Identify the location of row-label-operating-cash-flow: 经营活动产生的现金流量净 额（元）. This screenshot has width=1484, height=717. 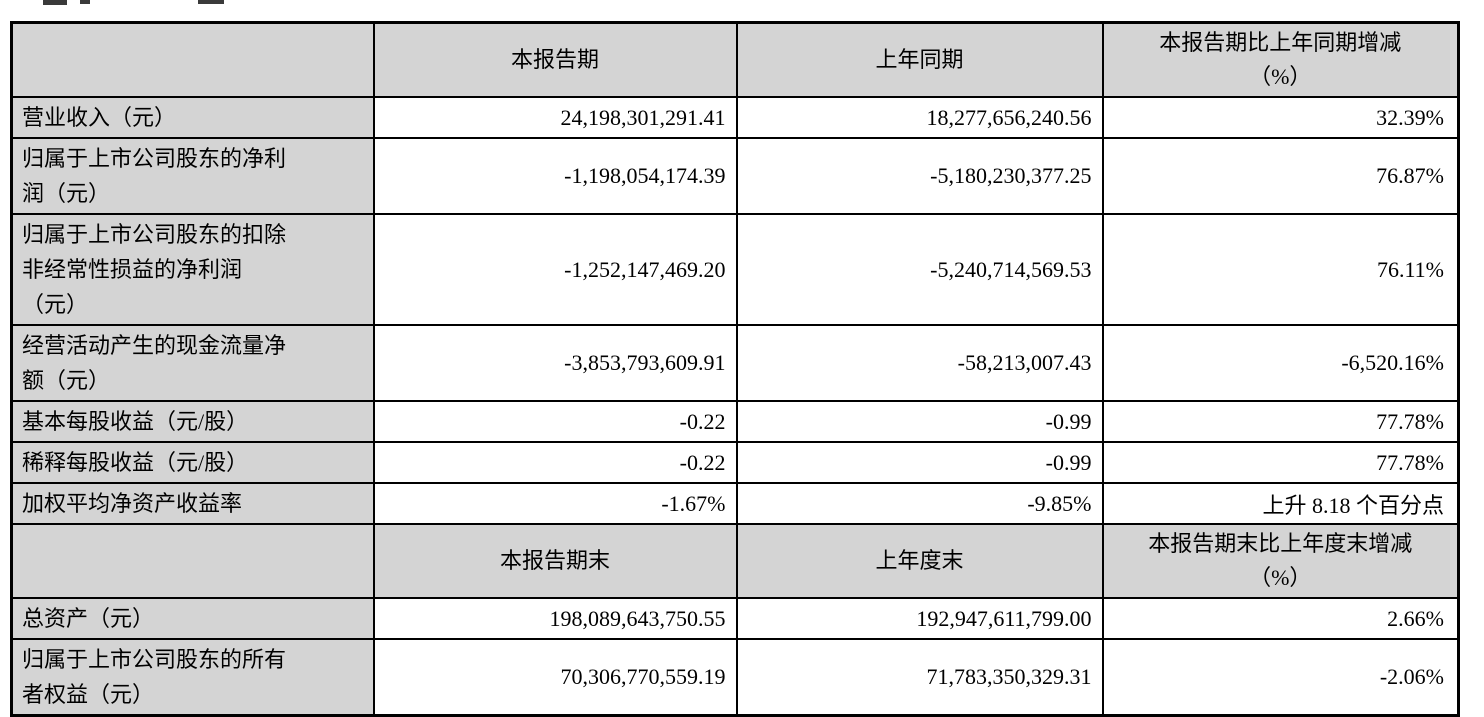
(192, 363).